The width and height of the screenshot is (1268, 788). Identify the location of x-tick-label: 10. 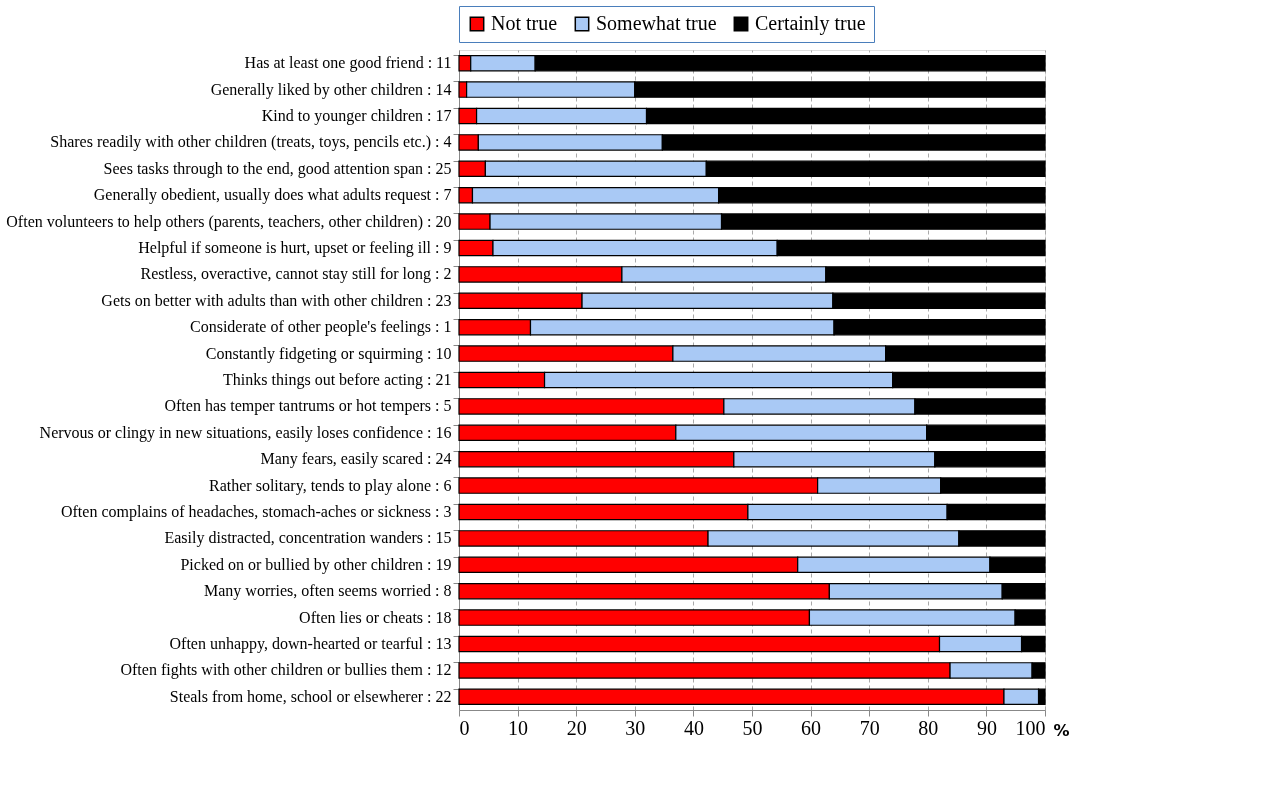
(518, 727).